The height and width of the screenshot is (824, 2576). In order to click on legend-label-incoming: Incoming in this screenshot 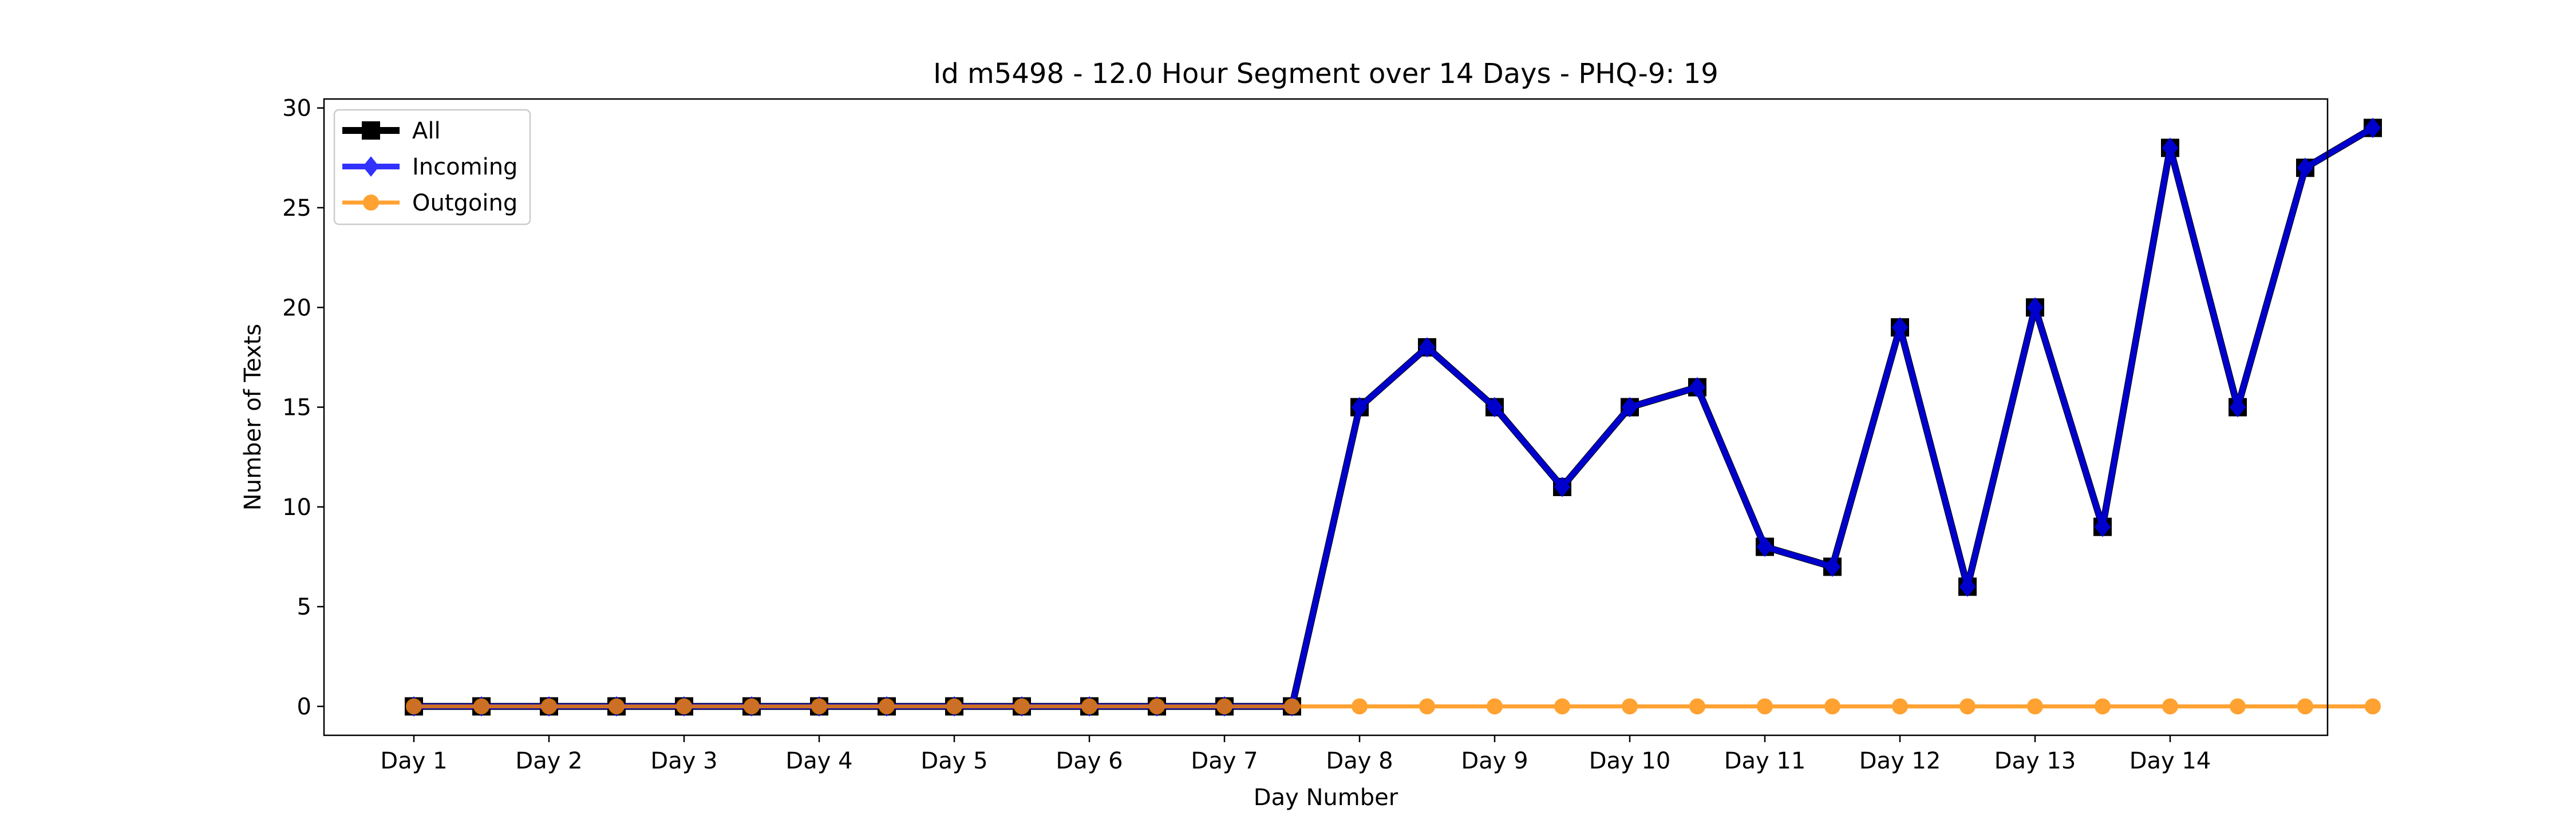, I will do `click(464, 167)`.